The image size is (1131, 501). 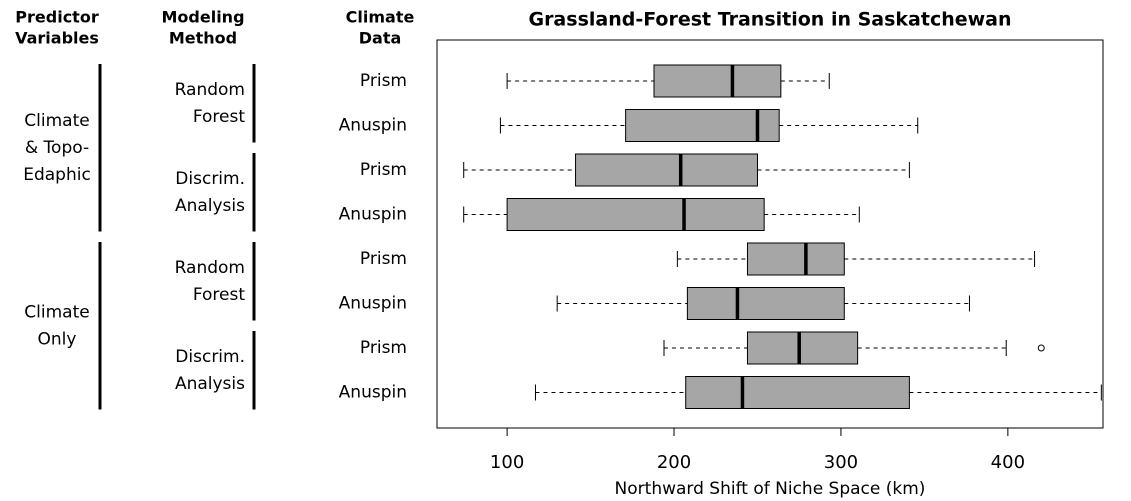 I want to click on column-header: Variables, so click(x=57, y=38).